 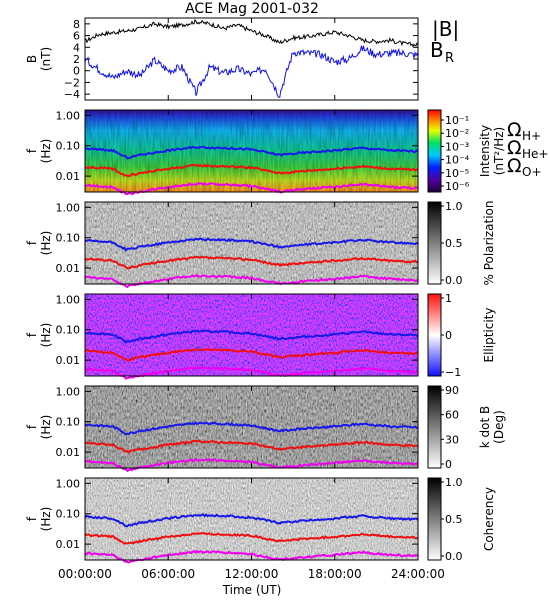 I want to click on panel-6: 1.00 0.10 0.01 f (Hz) 1.0 0.5 0.0 Coherency, so click(x=260, y=520).